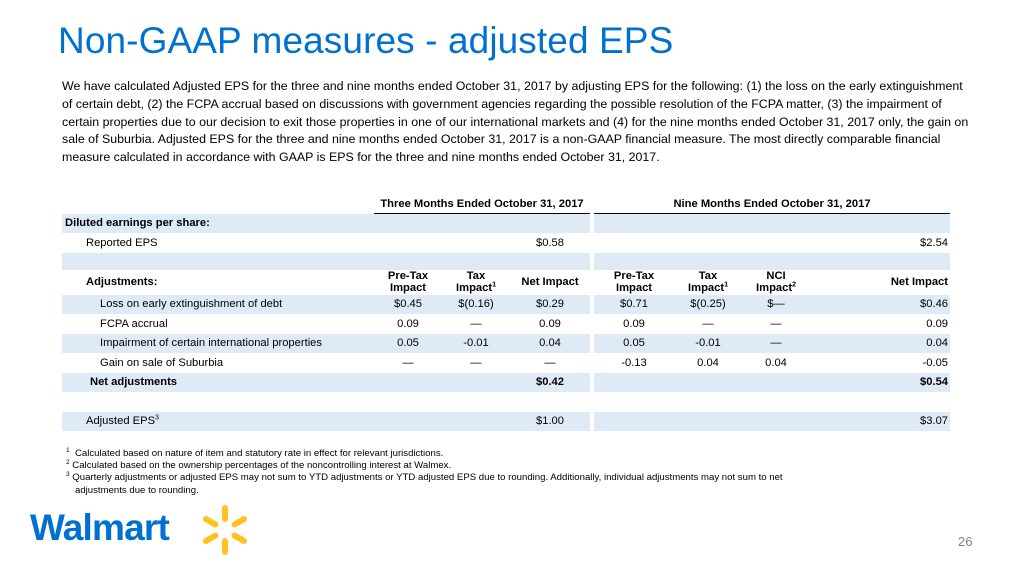 The height and width of the screenshot is (576, 1024). Describe the element at coordinates (100, 527) in the screenshot. I see `walmart-logo-text: Walmart` at that location.